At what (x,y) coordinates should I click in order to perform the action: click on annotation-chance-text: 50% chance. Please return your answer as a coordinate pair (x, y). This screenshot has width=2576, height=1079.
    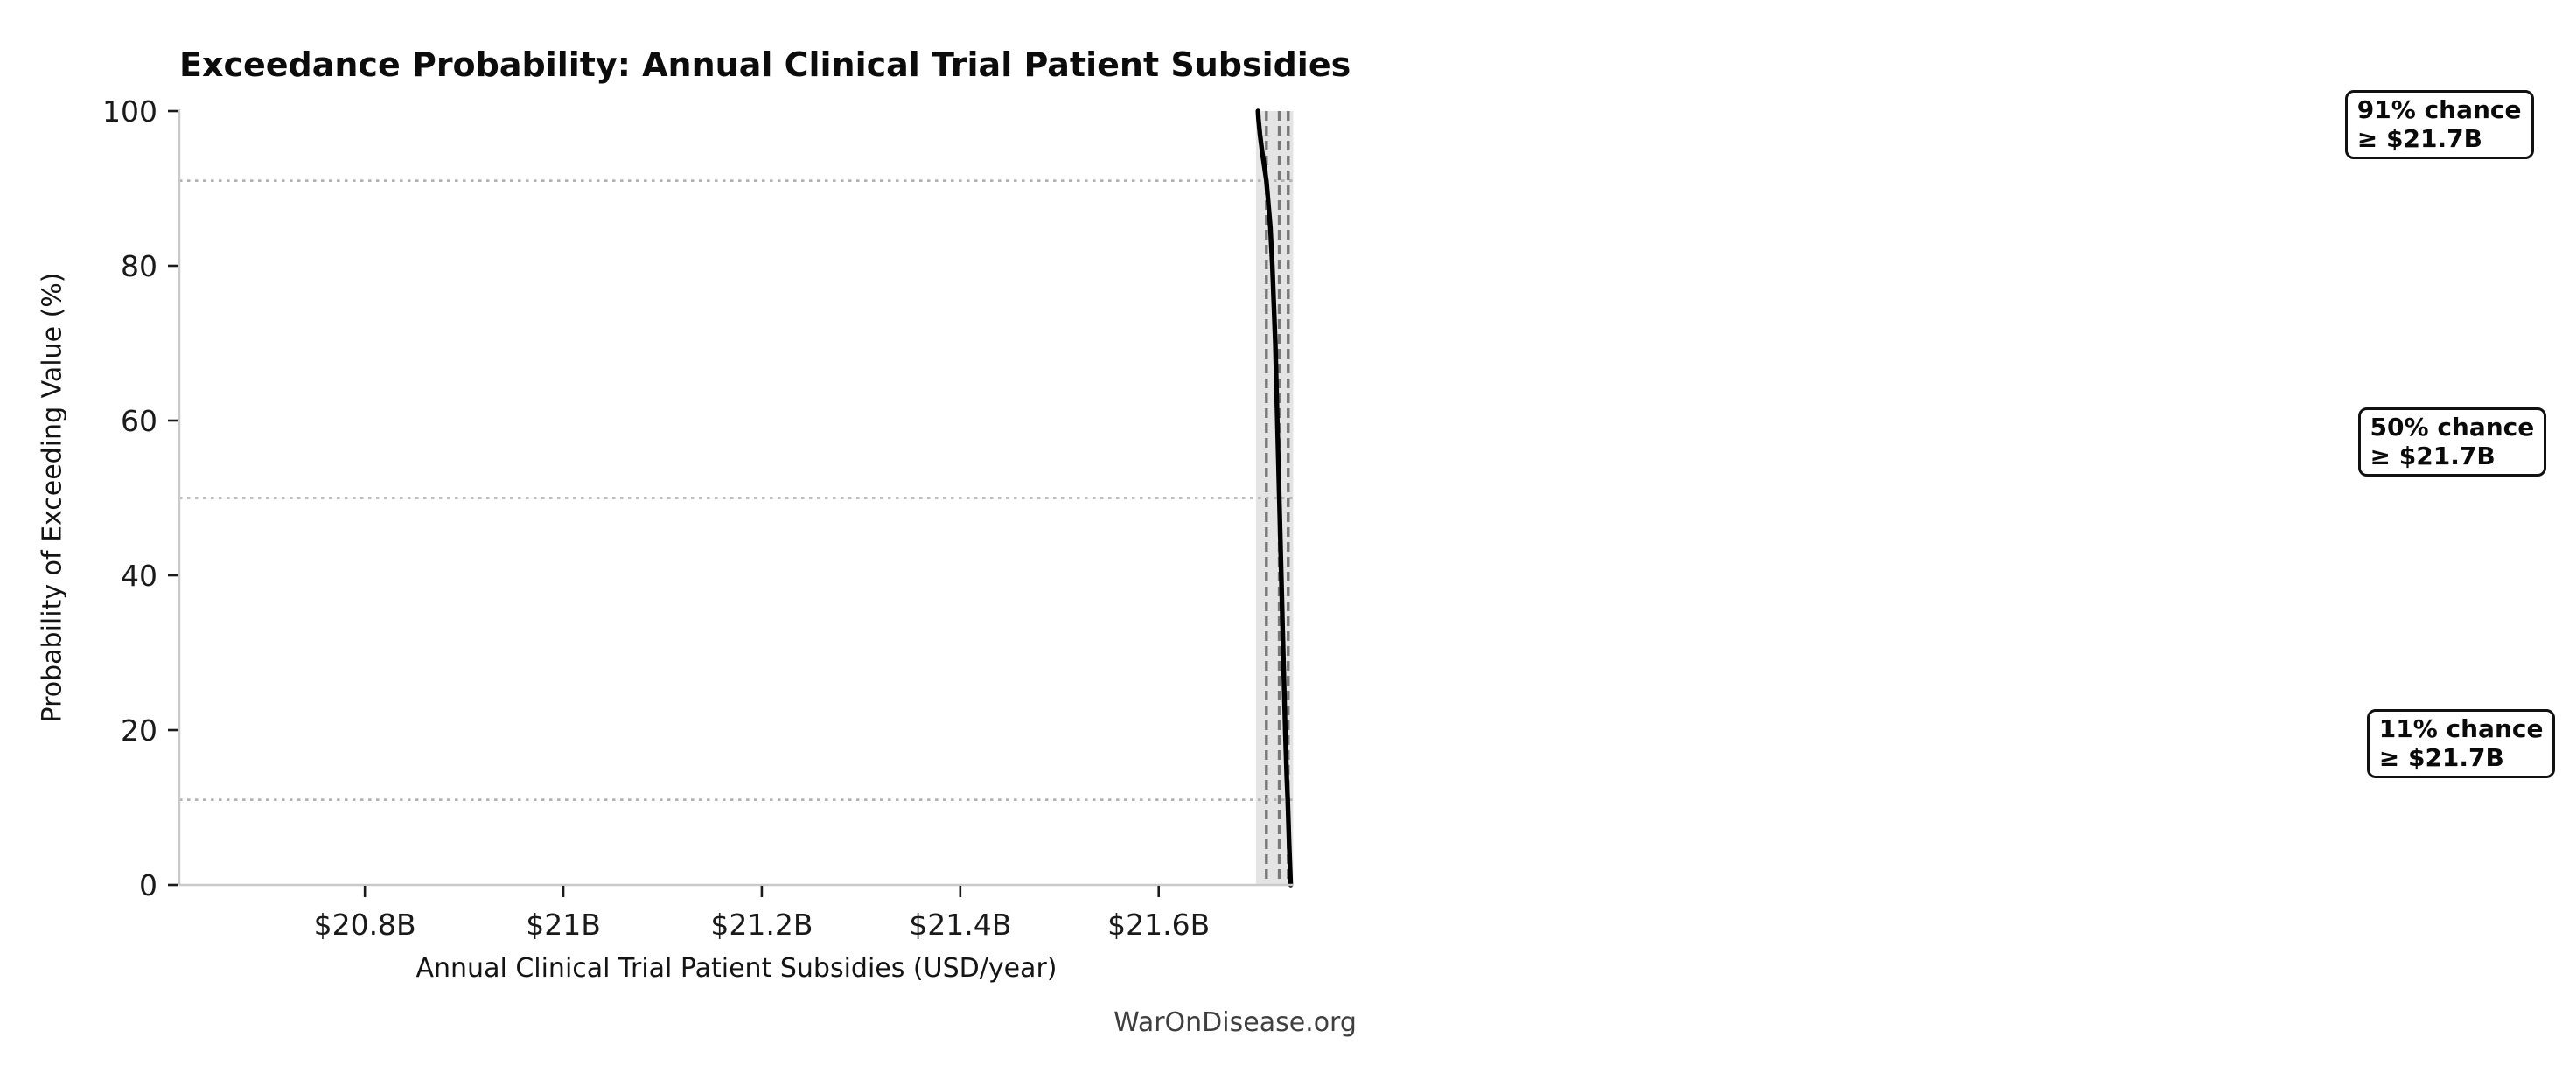
    Looking at the image, I should click on (2452, 427).